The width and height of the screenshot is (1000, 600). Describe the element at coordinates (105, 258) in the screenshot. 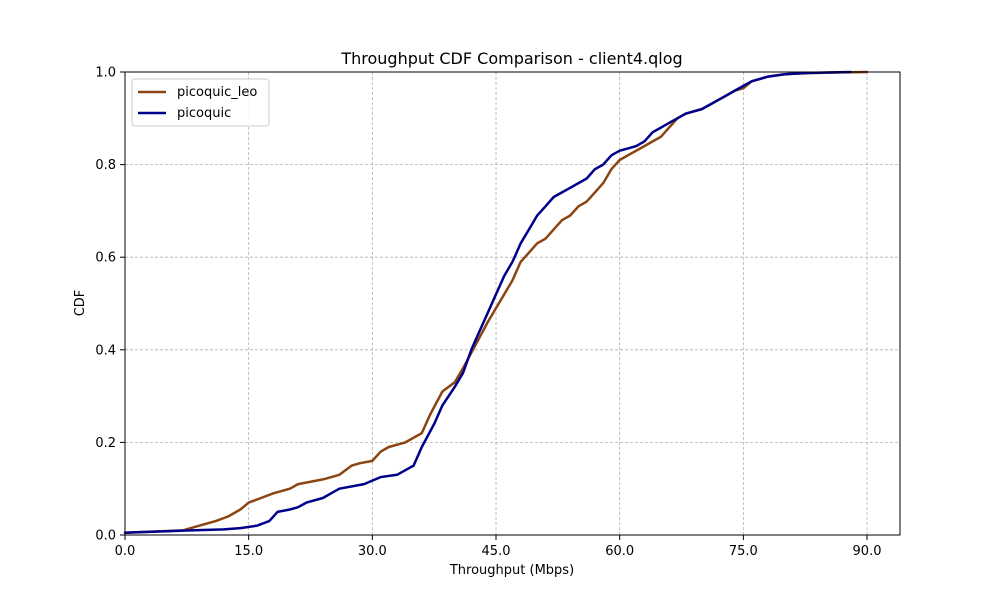

I see `y-tick-label: 0.6` at that location.